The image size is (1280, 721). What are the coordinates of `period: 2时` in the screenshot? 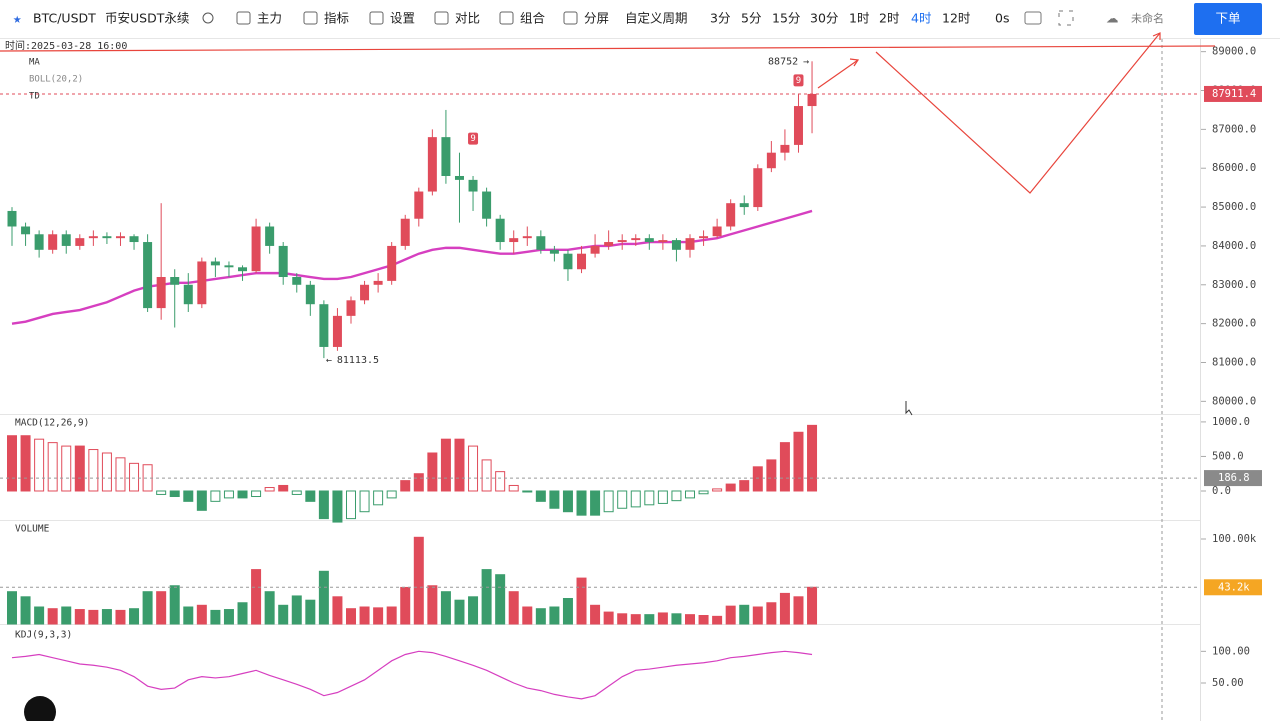 It's located at (889, 18).